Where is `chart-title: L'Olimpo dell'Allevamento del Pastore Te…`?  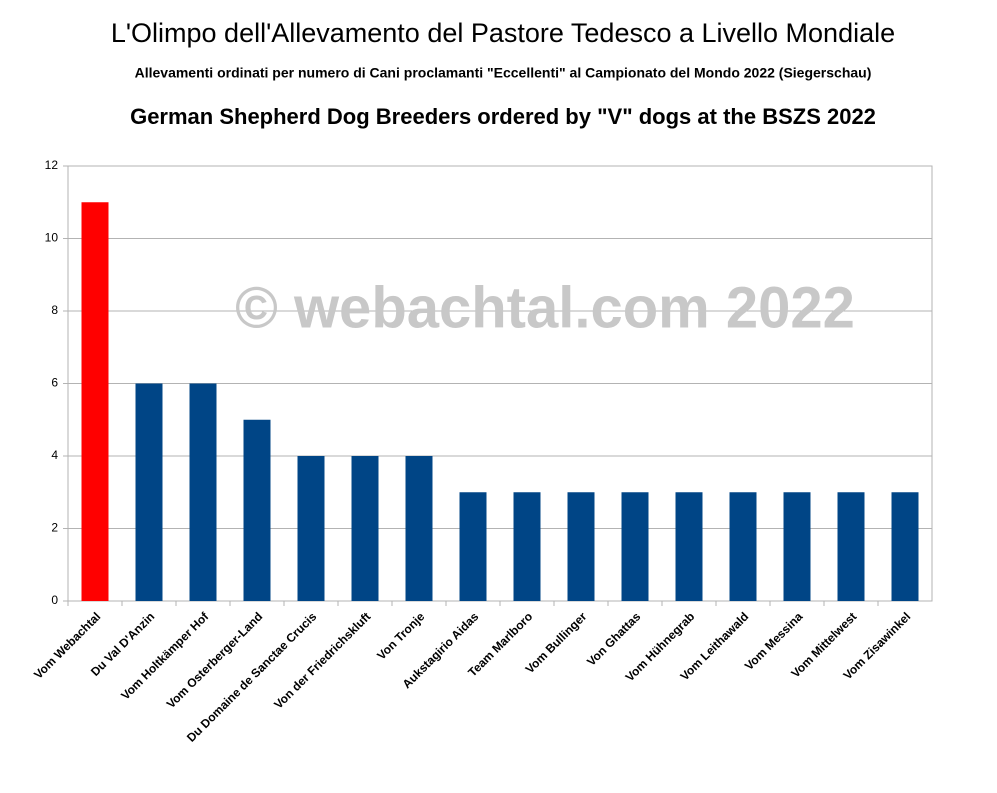 chart-title: L'Olimpo dell'Allevamento del Pastore Te… is located at coordinates (503, 33).